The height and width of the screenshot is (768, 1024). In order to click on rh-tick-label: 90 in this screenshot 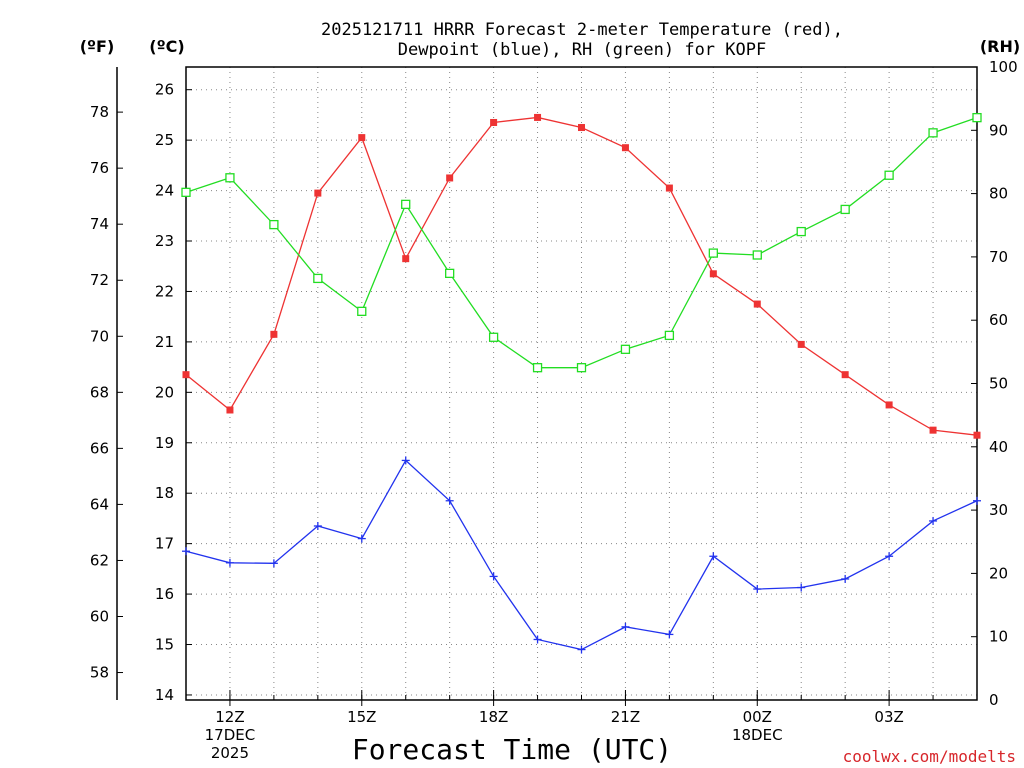, I will do `click(998, 130)`.